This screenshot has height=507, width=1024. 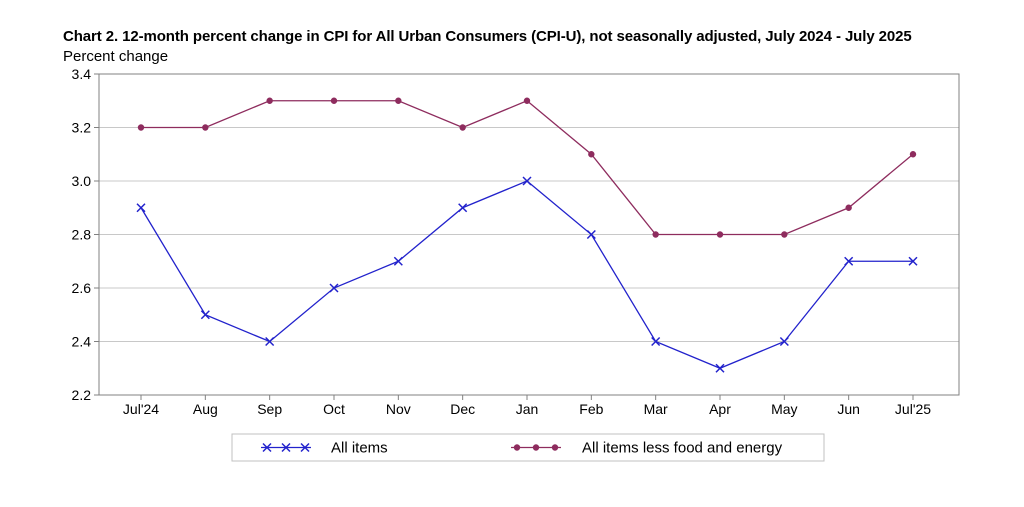 What do you see at coordinates (656, 409) in the screenshot?
I see `x-tick-label: Mar` at bounding box center [656, 409].